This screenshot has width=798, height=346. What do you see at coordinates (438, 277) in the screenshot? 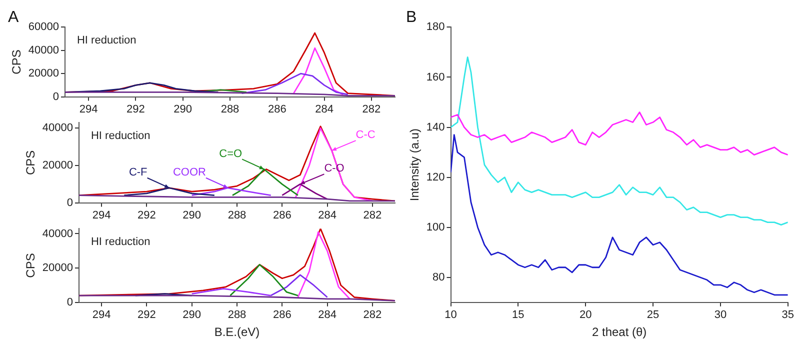
I see `y-tick-label: 80` at bounding box center [438, 277].